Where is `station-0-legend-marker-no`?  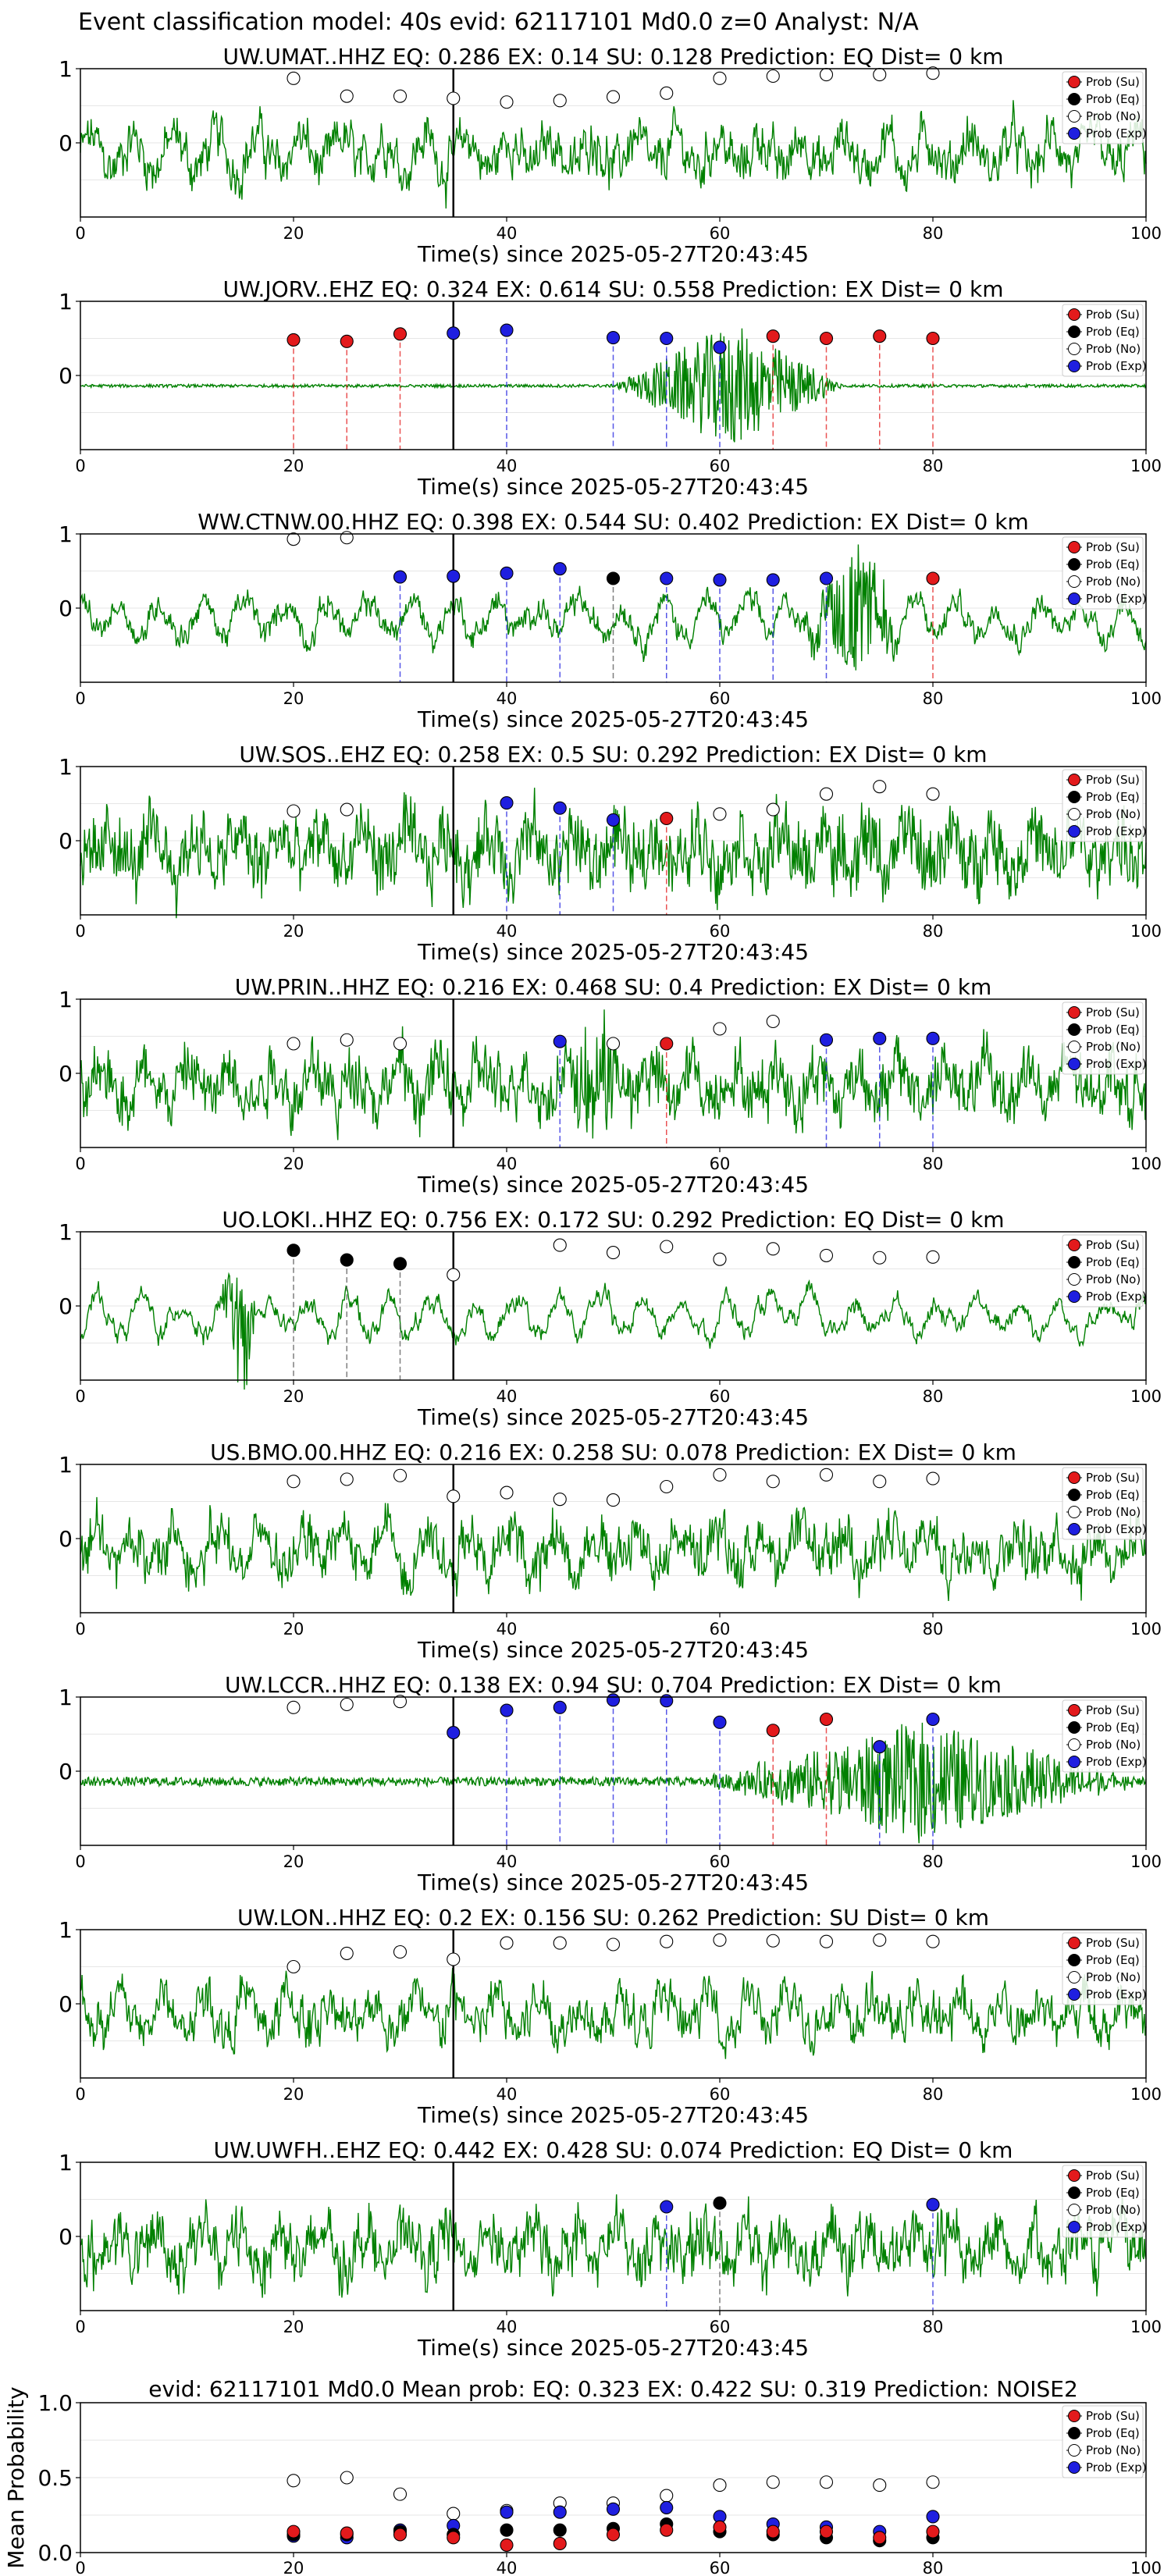
station-0-legend-marker-no is located at coordinates (1074, 116).